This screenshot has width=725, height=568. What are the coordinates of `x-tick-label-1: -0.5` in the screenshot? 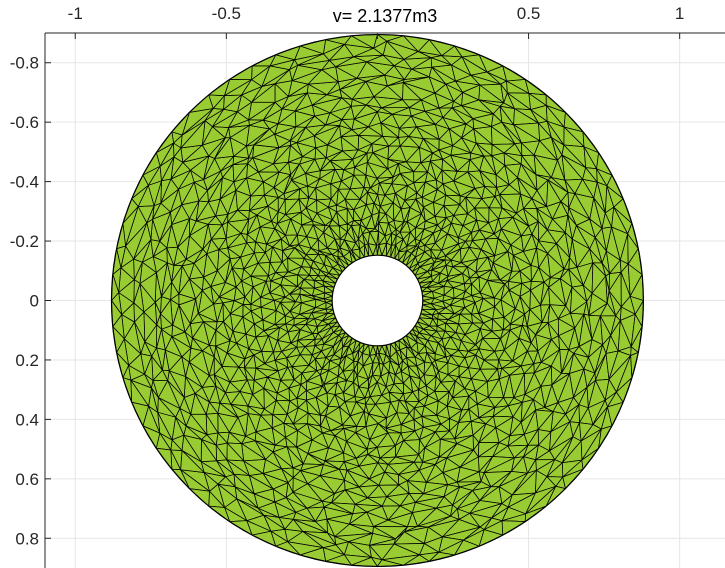 It's located at (226, 13).